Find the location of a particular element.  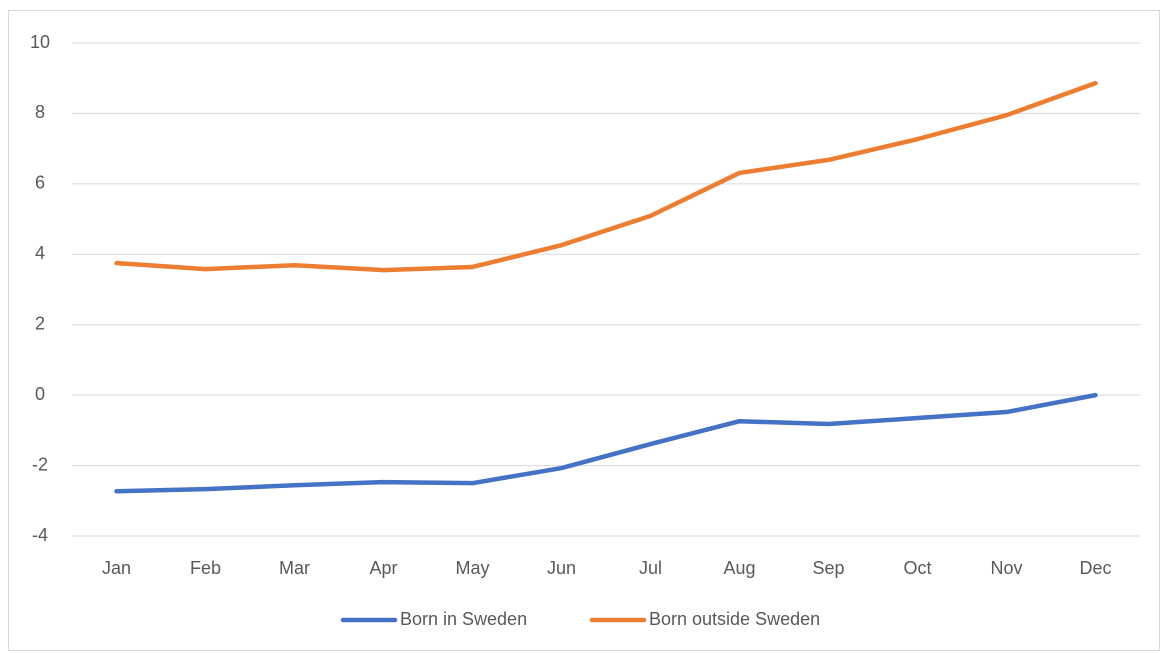

line-series is located at coordinates (606, 443).